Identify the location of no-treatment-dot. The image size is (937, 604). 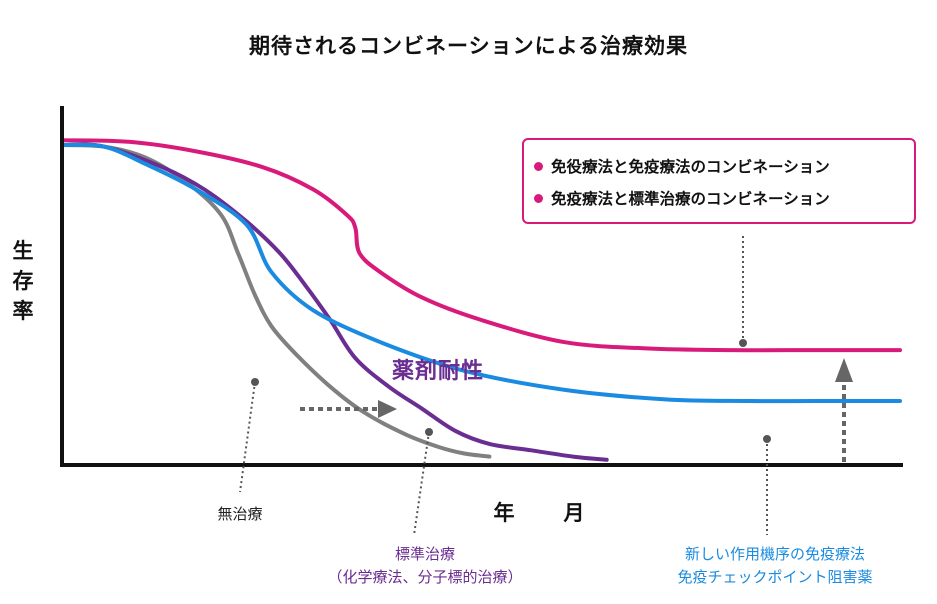
(255, 382).